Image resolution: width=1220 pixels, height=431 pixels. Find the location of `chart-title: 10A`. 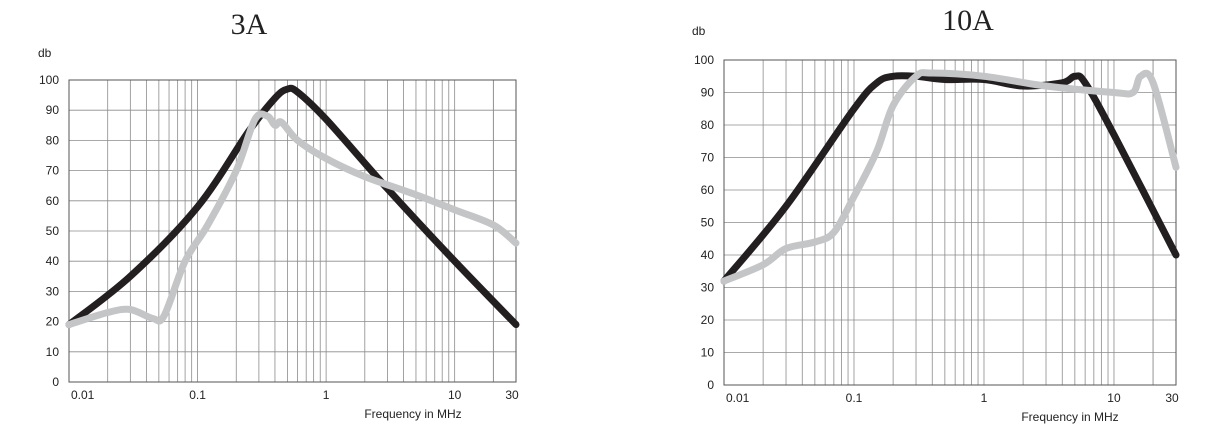

chart-title: 10A is located at coordinates (968, 20).